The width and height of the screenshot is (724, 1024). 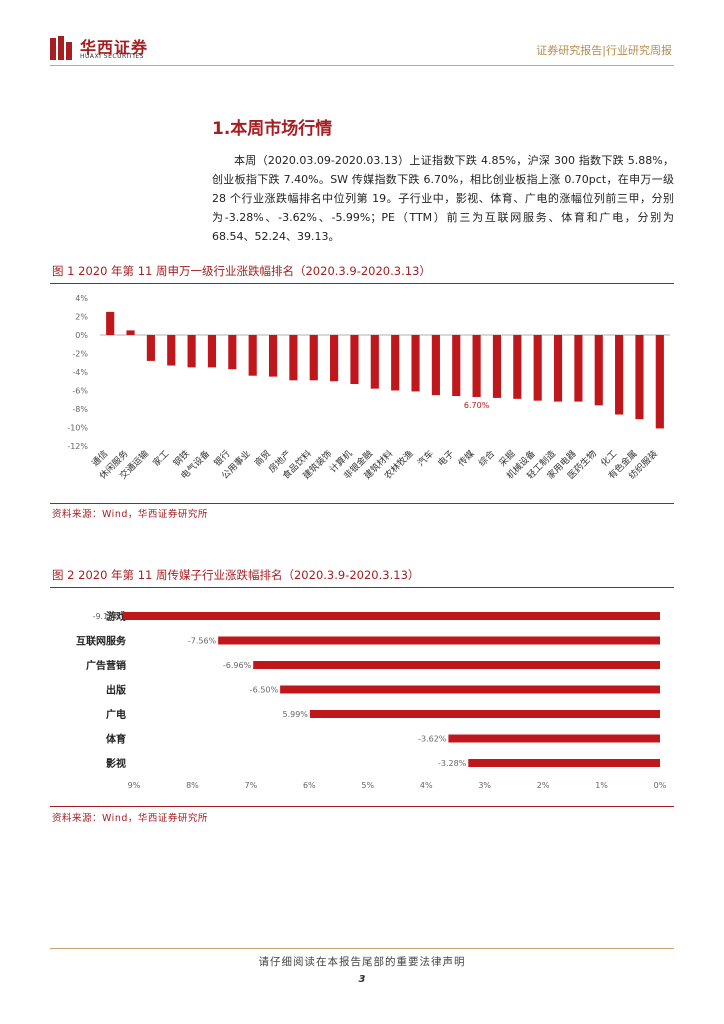 What do you see at coordinates (367, 785) in the screenshot?
I see `x-tick-label: 5%` at bounding box center [367, 785].